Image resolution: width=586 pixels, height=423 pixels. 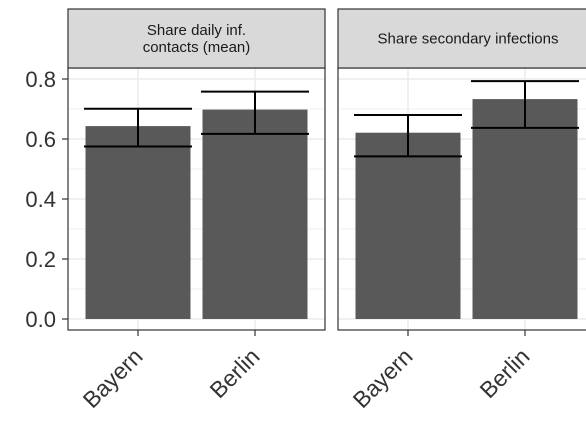 I want to click on y-tick-label: 0.6, so click(x=40, y=139).